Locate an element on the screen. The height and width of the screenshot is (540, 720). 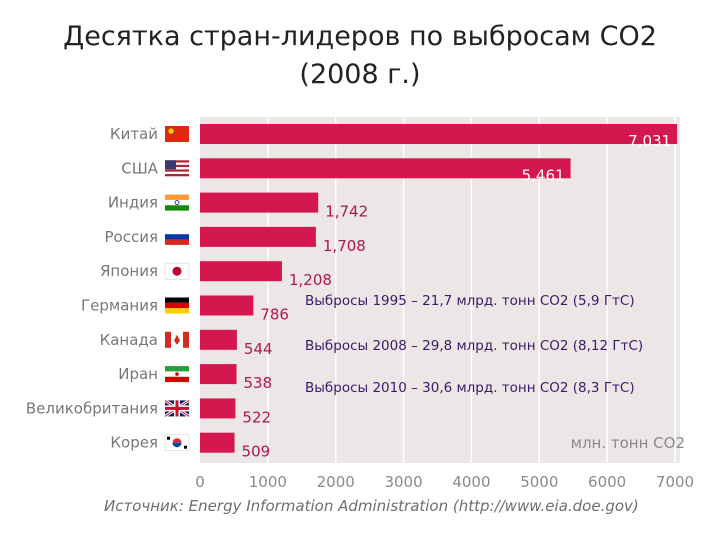
china-flag-icon is located at coordinates (177, 134).